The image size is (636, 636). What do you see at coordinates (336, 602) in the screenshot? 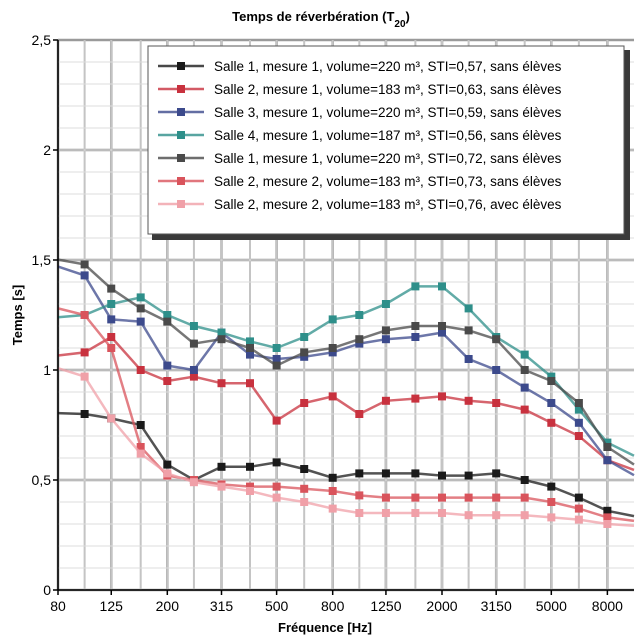
I see `x-tick-labels: 80 125 200 315 500 800 1250 2000 3150 5000 8000` at bounding box center [336, 602].